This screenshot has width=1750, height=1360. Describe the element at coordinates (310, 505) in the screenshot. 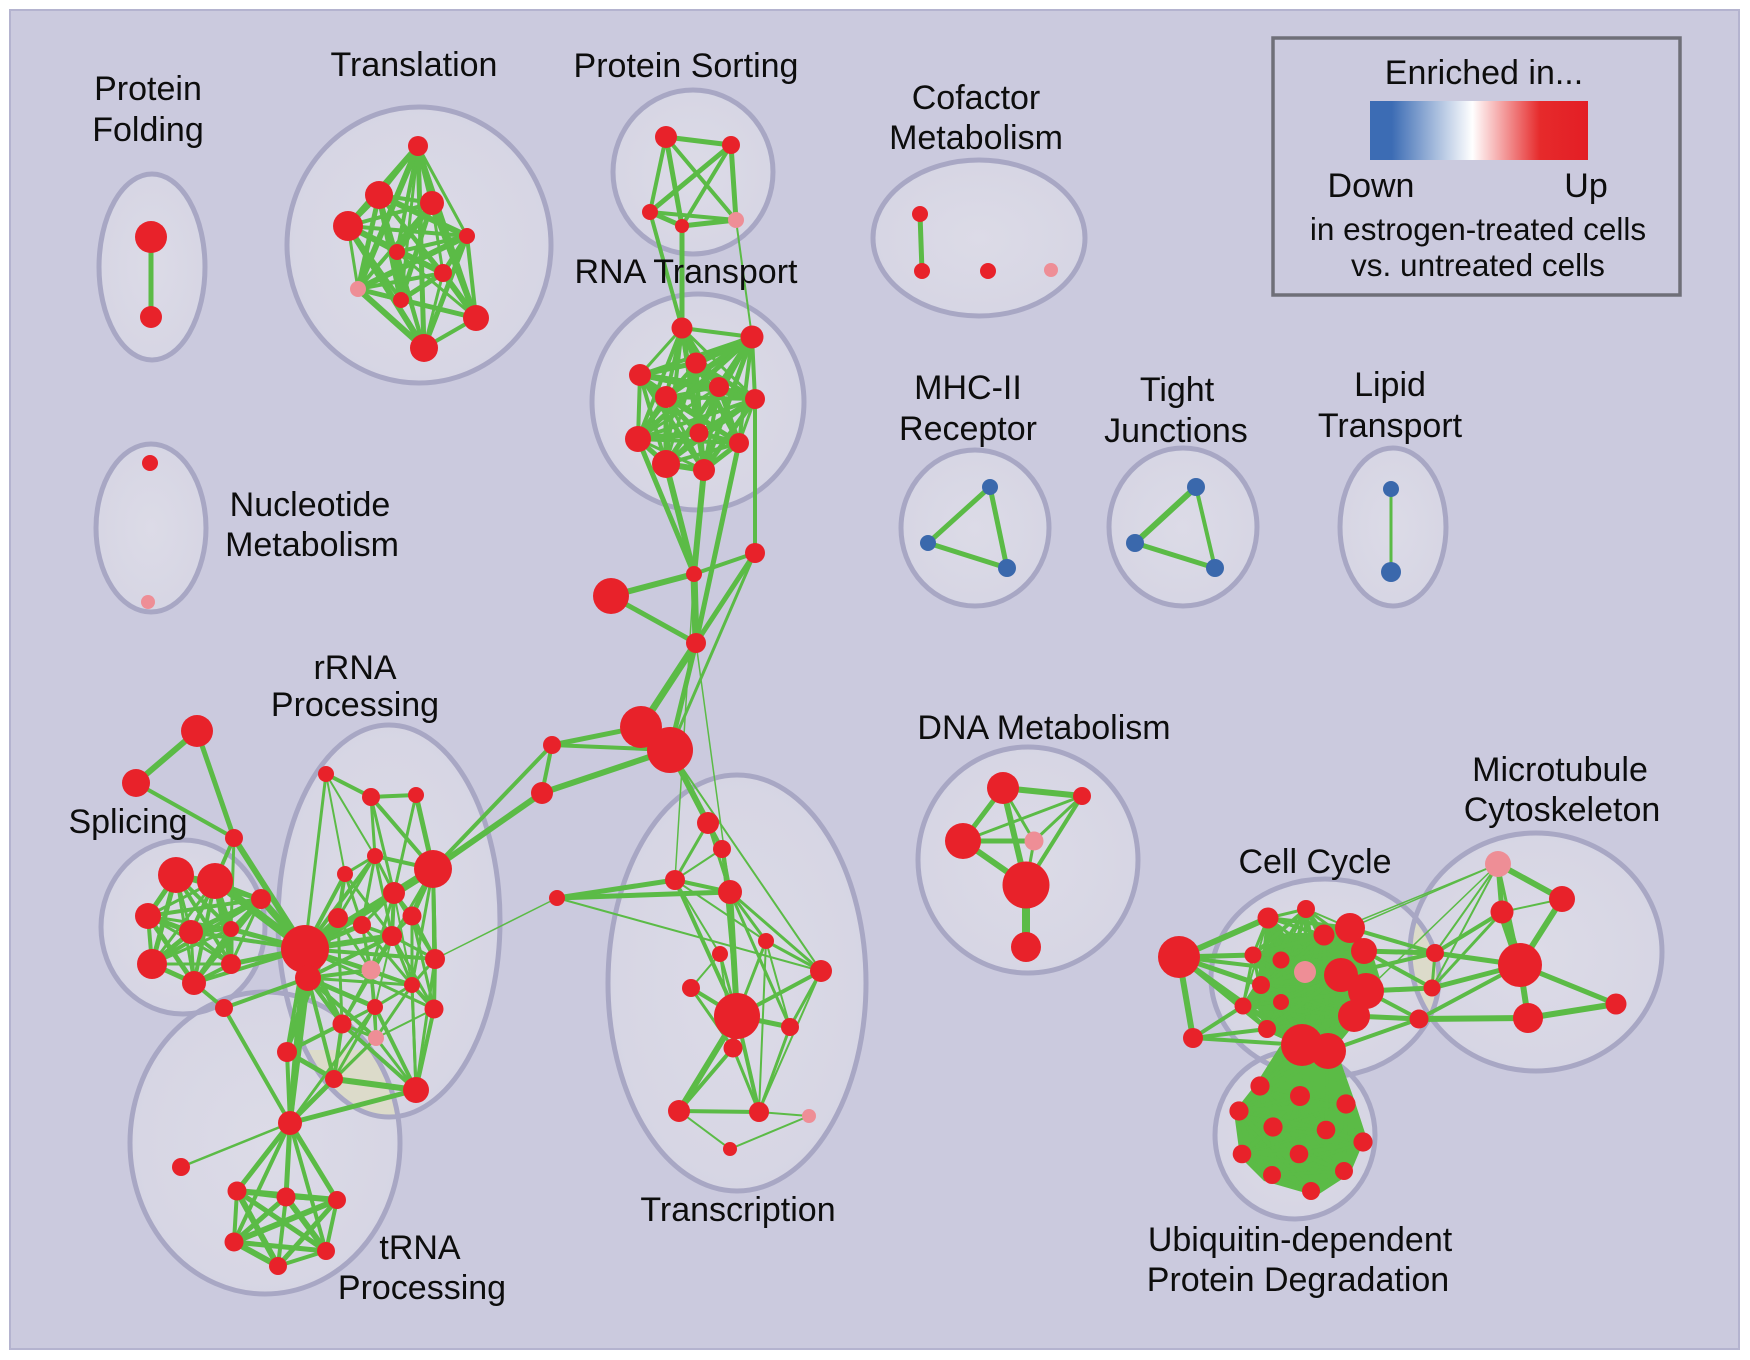

I see `svg-text: Nucleotide` at that location.